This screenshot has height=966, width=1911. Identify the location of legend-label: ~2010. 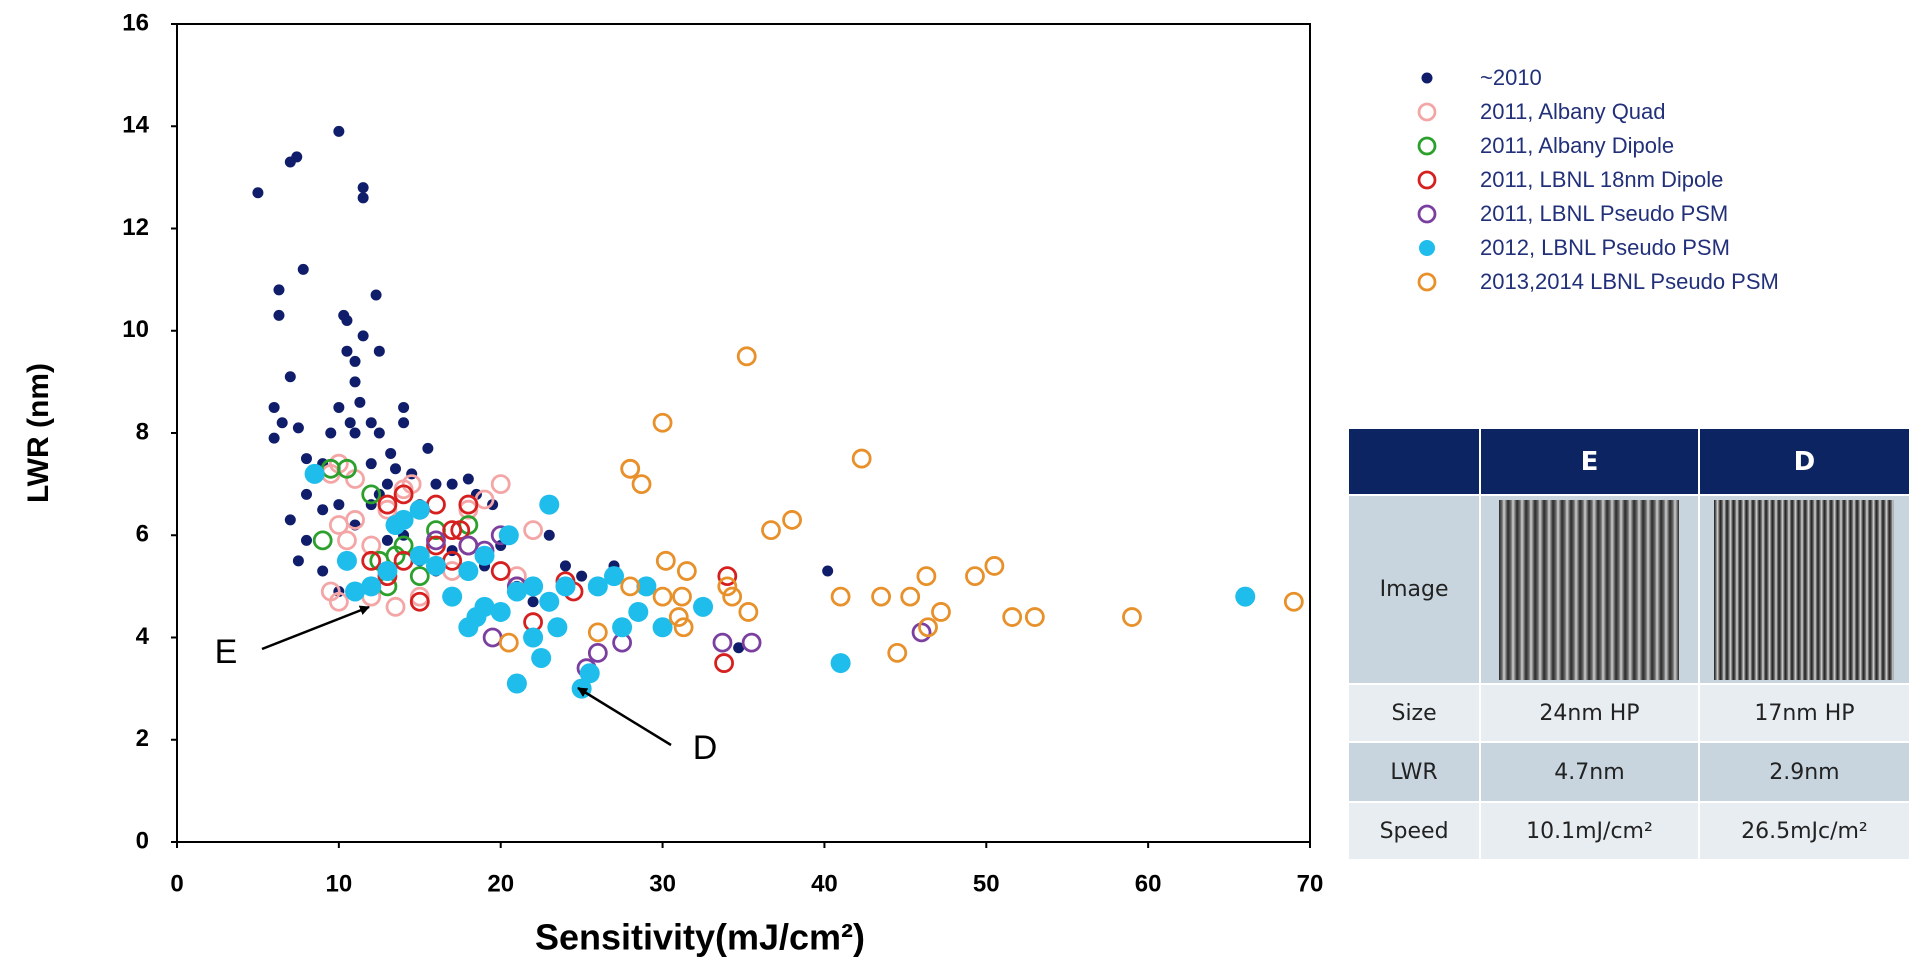
(1511, 77).